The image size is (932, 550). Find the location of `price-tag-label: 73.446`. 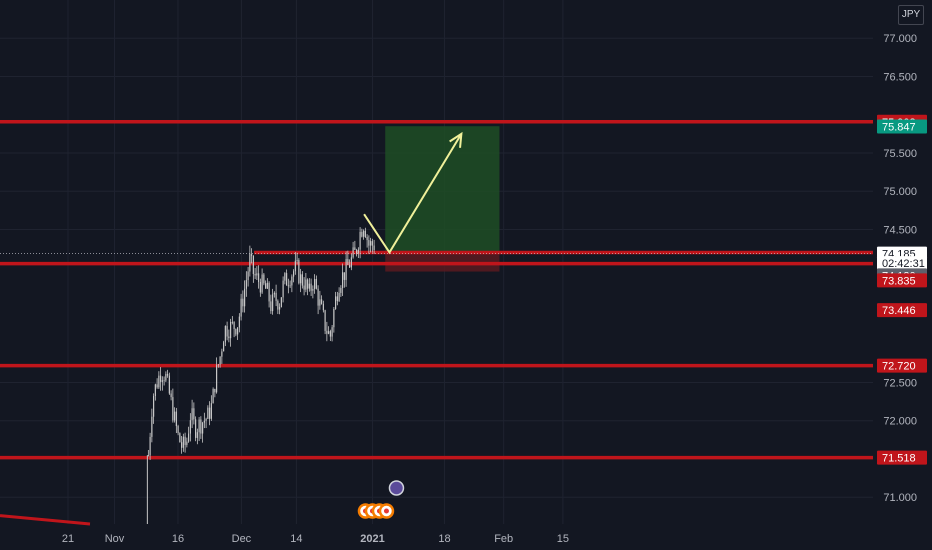

price-tag-label: 73.446 is located at coordinates (899, 311).